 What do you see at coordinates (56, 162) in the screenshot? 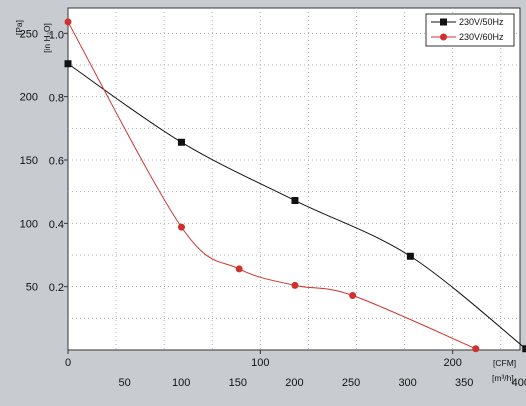
I see `y-tick-label-inh2o: 0.6` at bounding box center [56, 162].